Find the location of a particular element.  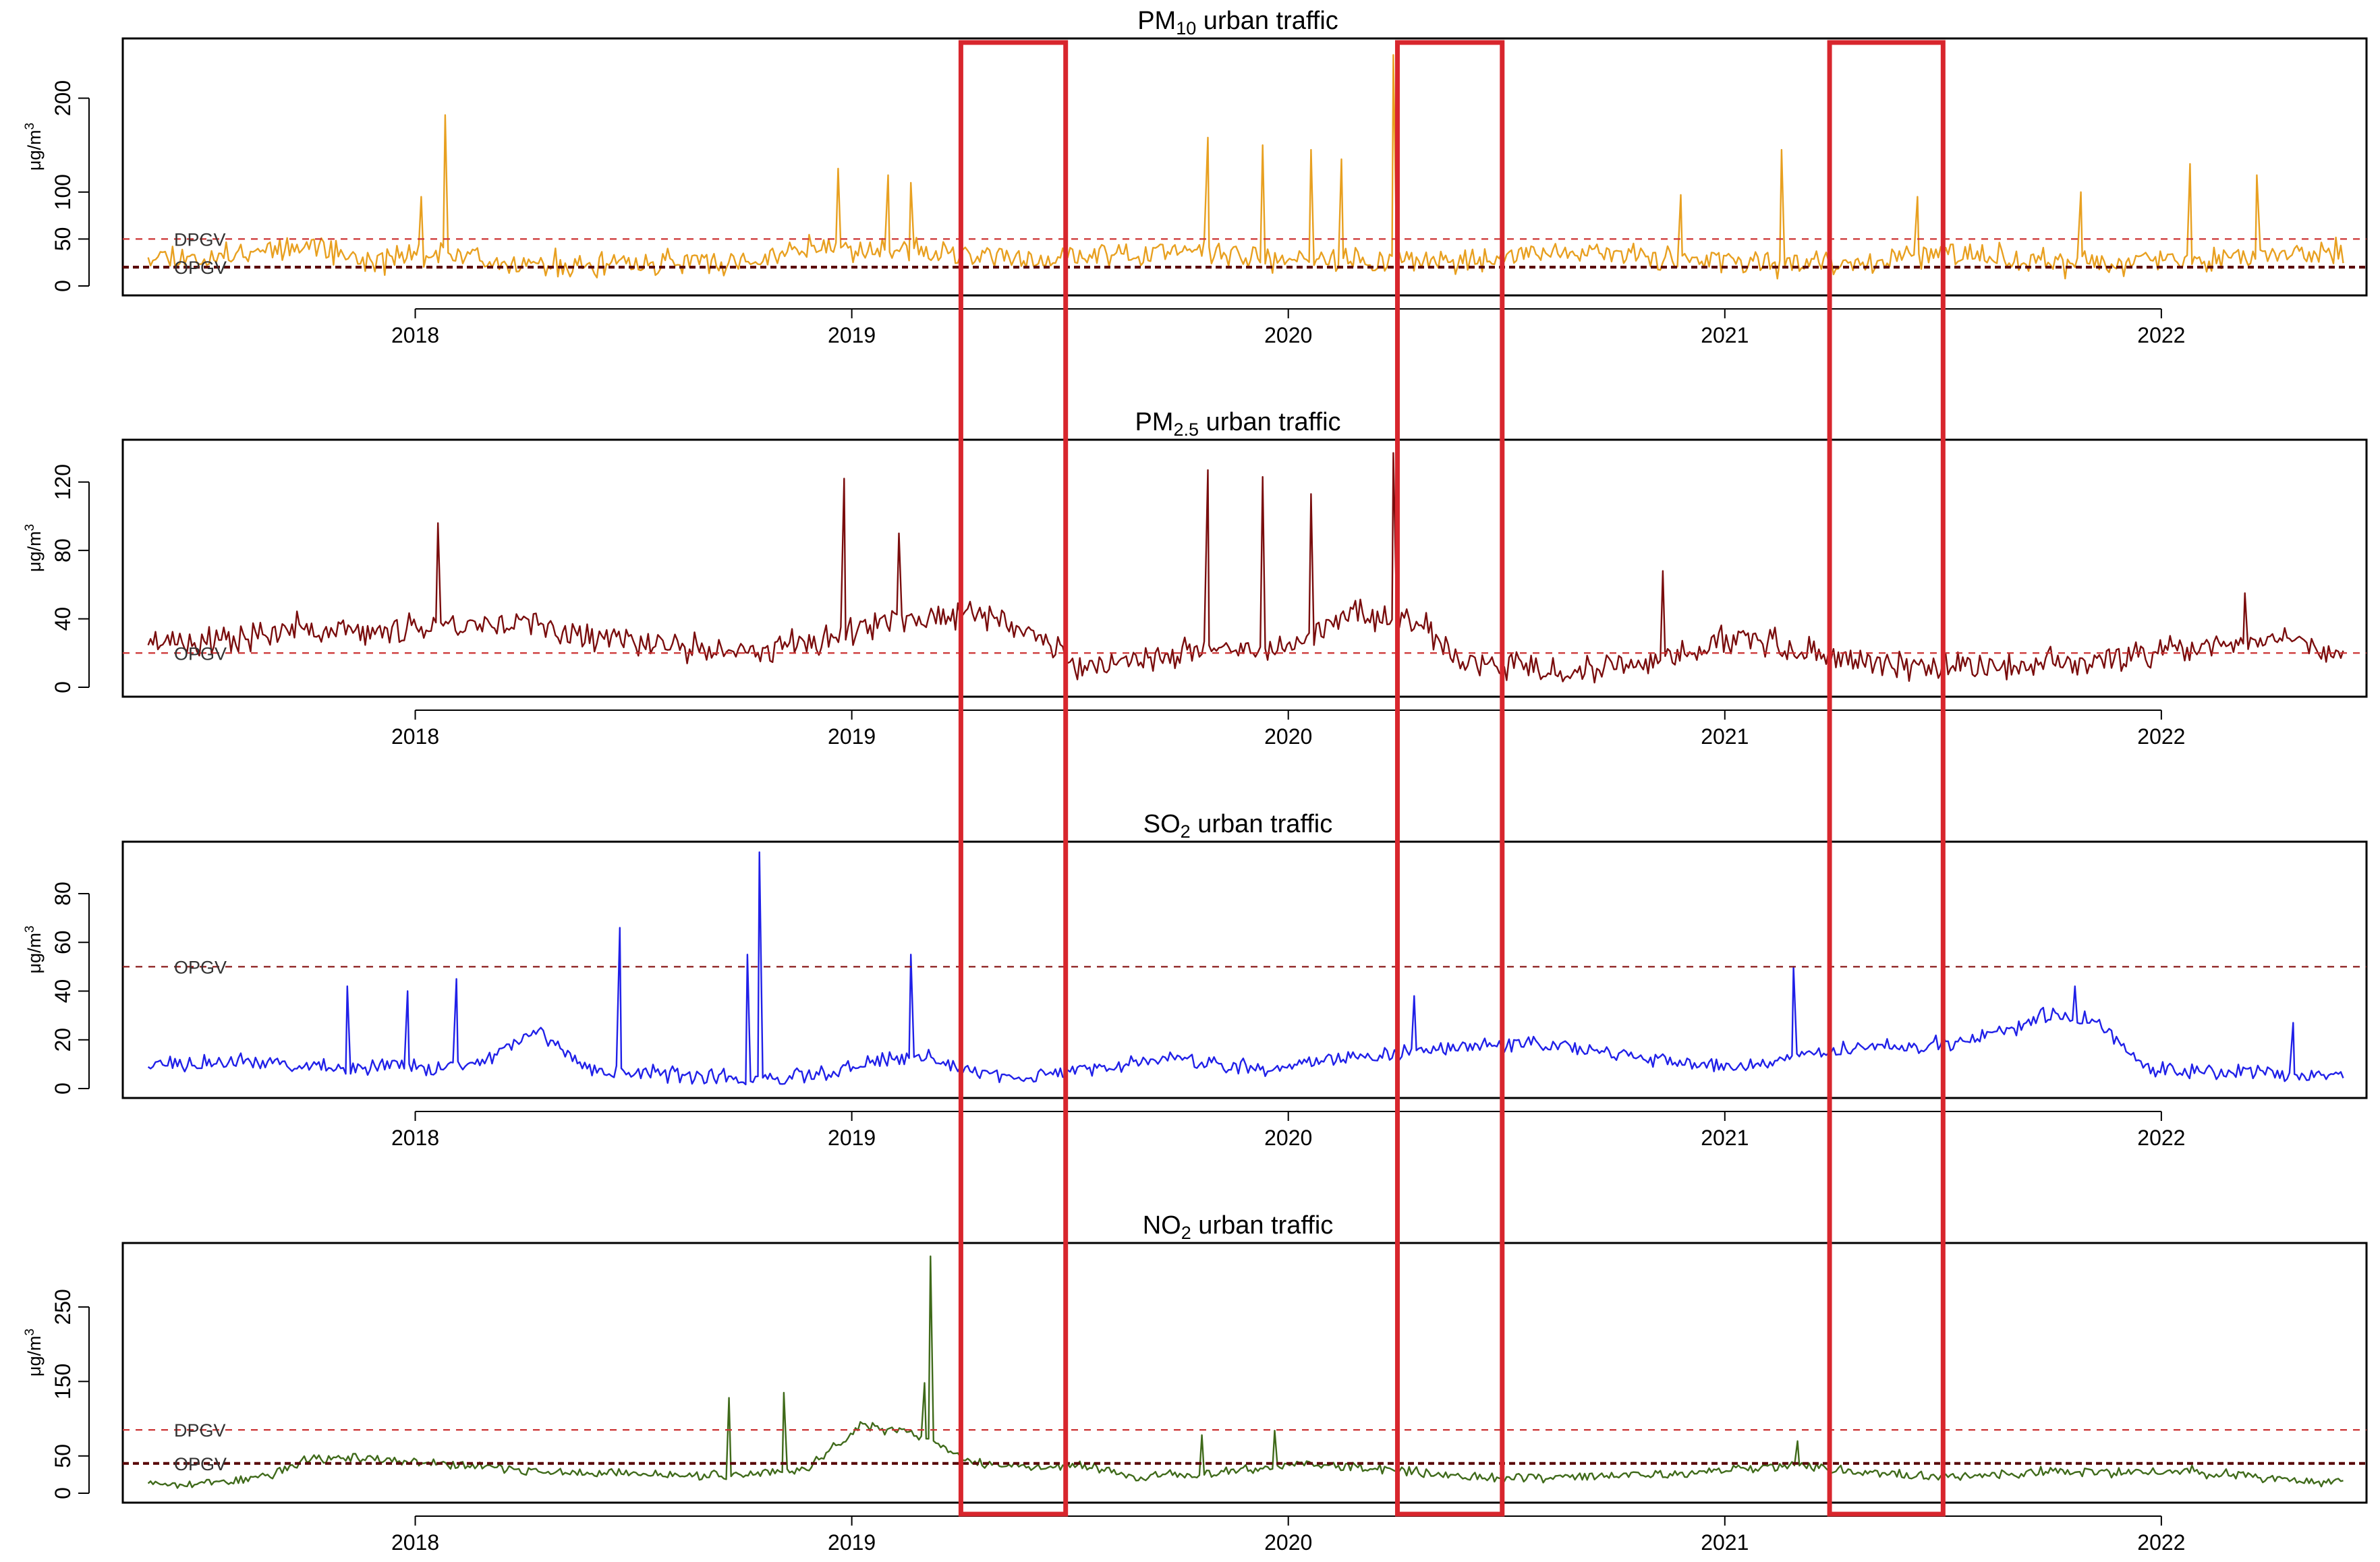

chart-title: PM10 urban traffic is located at coordinates (1238, 22).